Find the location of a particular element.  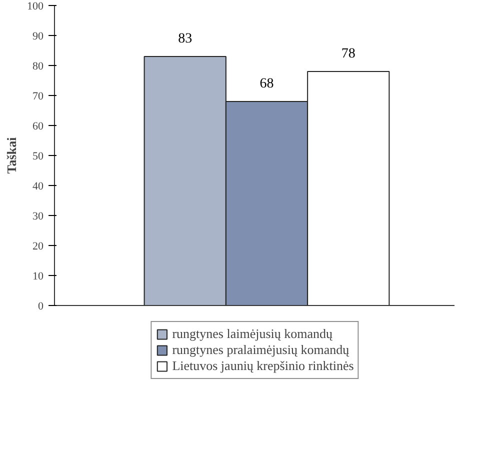

y-axis-title: Taškai is located at coordinates (11, 155).